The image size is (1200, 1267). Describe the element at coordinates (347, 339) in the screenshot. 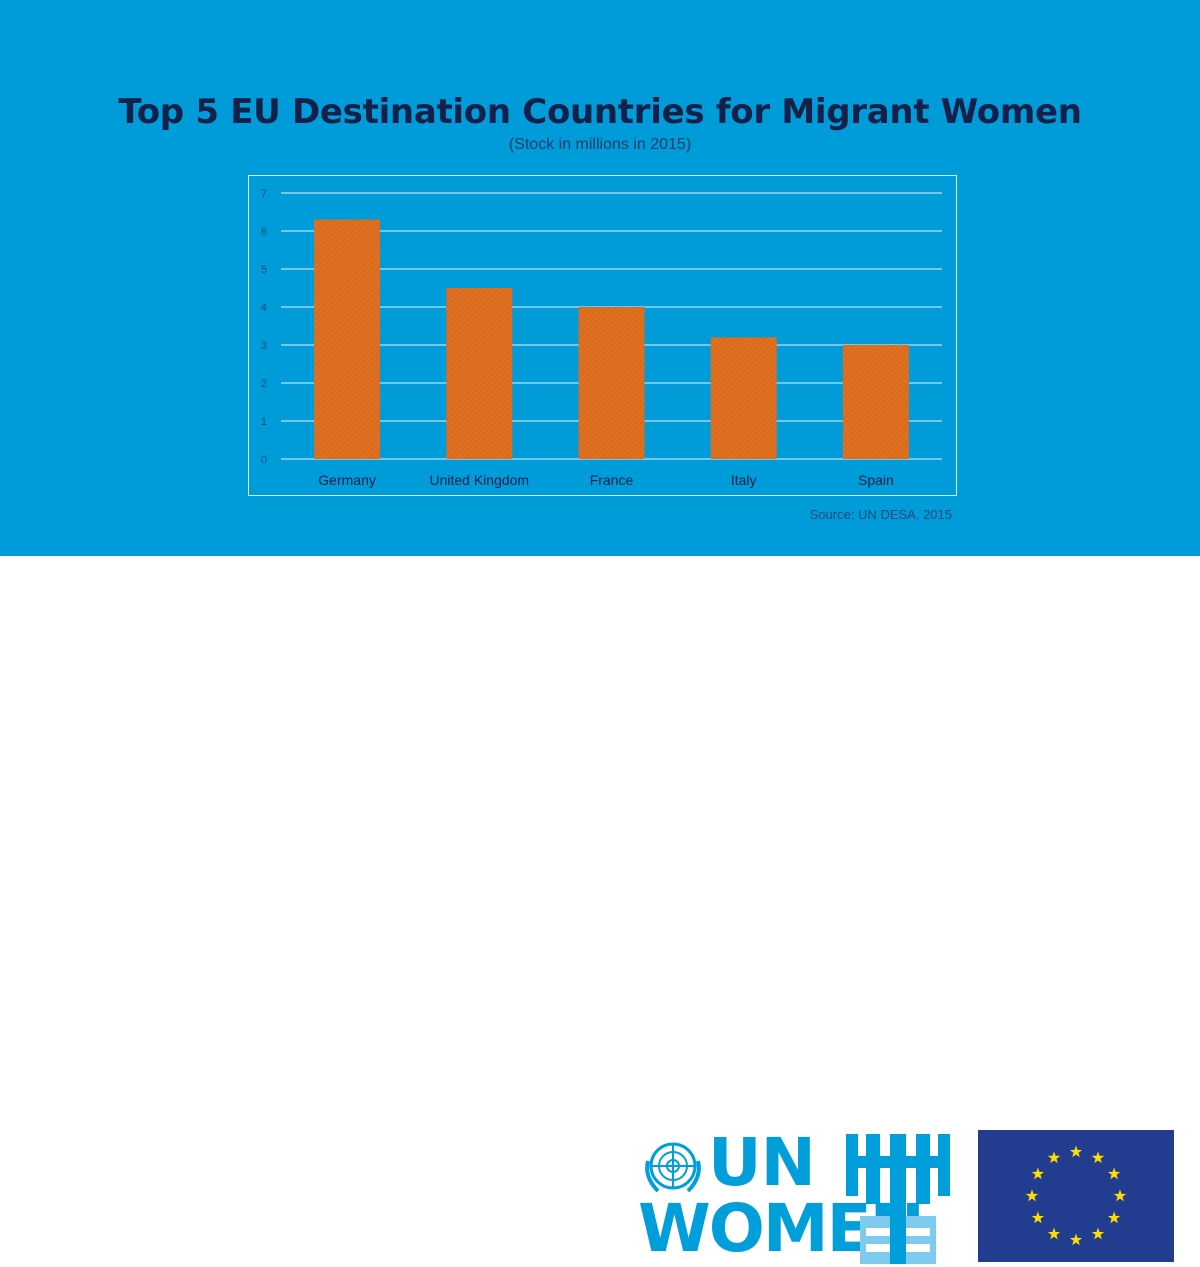

I see `bar-germany` at that location.